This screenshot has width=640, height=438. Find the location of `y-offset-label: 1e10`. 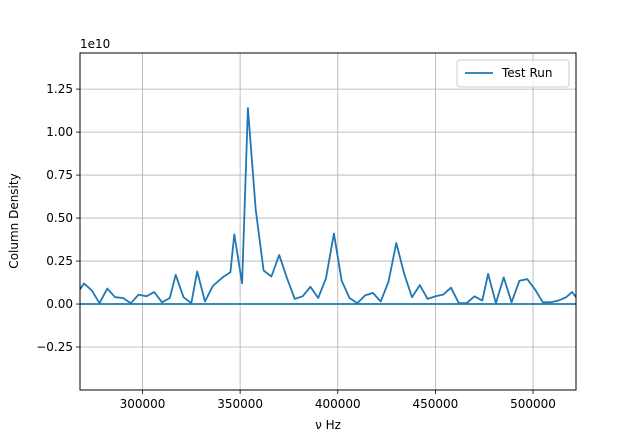

y-offset-label: 1e10 is located at coordinates (95, 44).